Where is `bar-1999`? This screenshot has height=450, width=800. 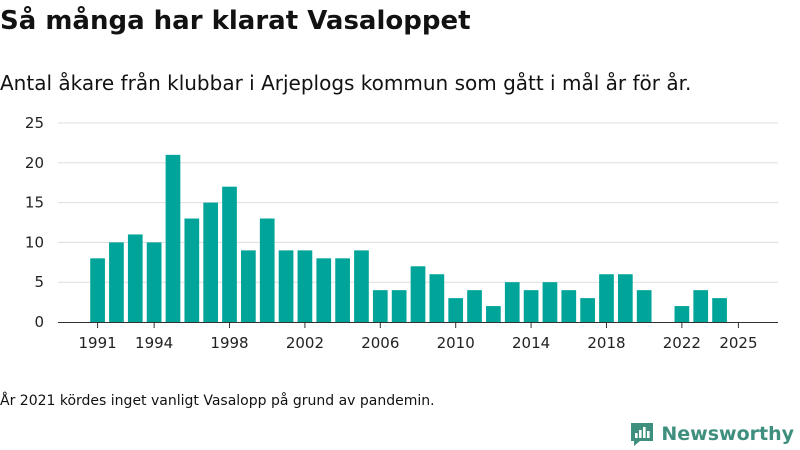 bar-1999 is located at coordinates (248, 286).